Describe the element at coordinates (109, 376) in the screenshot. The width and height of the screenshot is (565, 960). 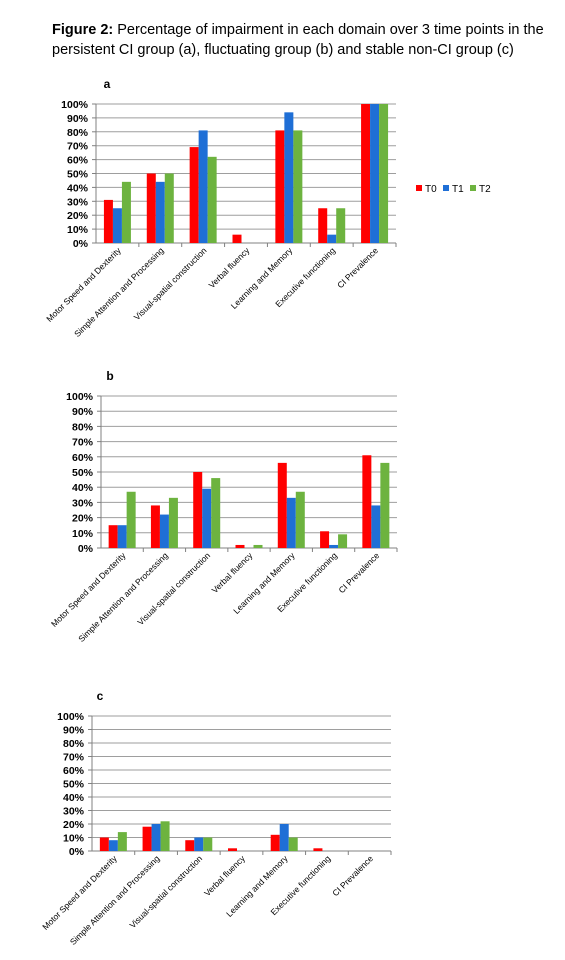
I see `panel-label: b` at that location.